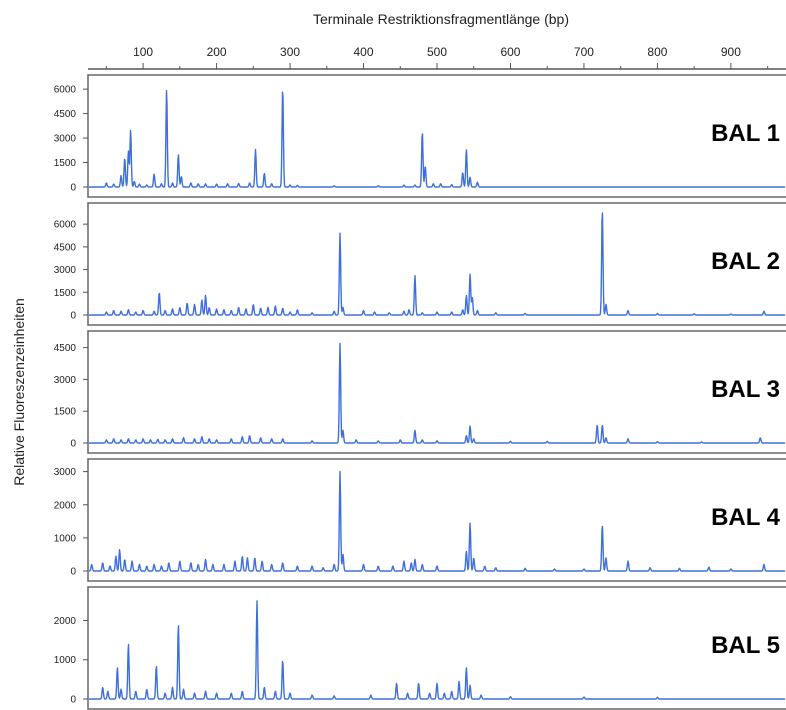 This screenshot has width=786, height=710. I want to click on panel-label: BAL 3, so click(745, 389).